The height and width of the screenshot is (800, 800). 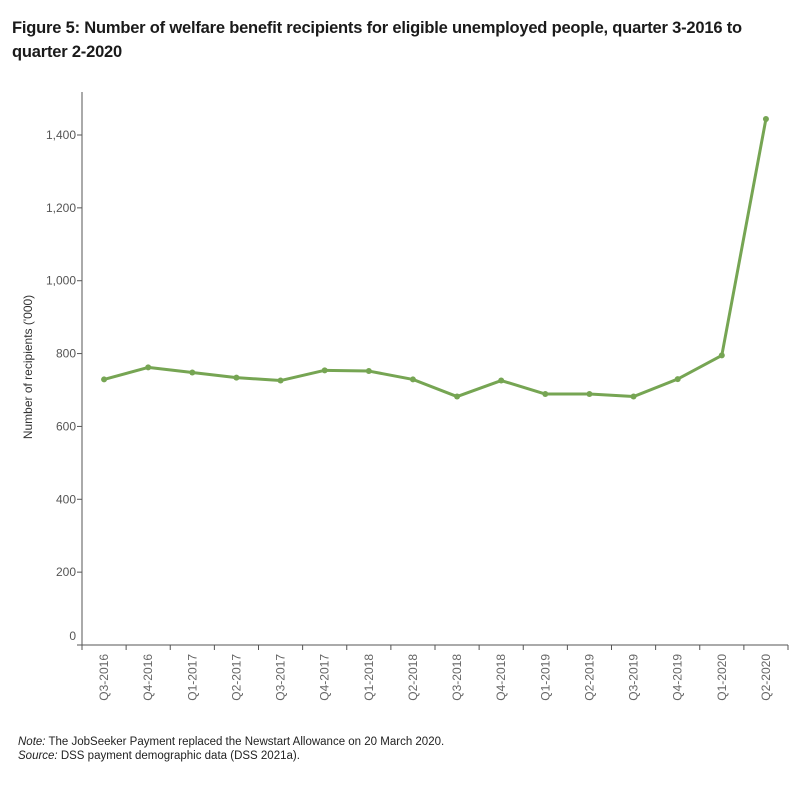 What do you see at coordinates (501, 677) in the screenshot?
I see `x-tick-label: Q4-2018` at bounding box center [501, 677].